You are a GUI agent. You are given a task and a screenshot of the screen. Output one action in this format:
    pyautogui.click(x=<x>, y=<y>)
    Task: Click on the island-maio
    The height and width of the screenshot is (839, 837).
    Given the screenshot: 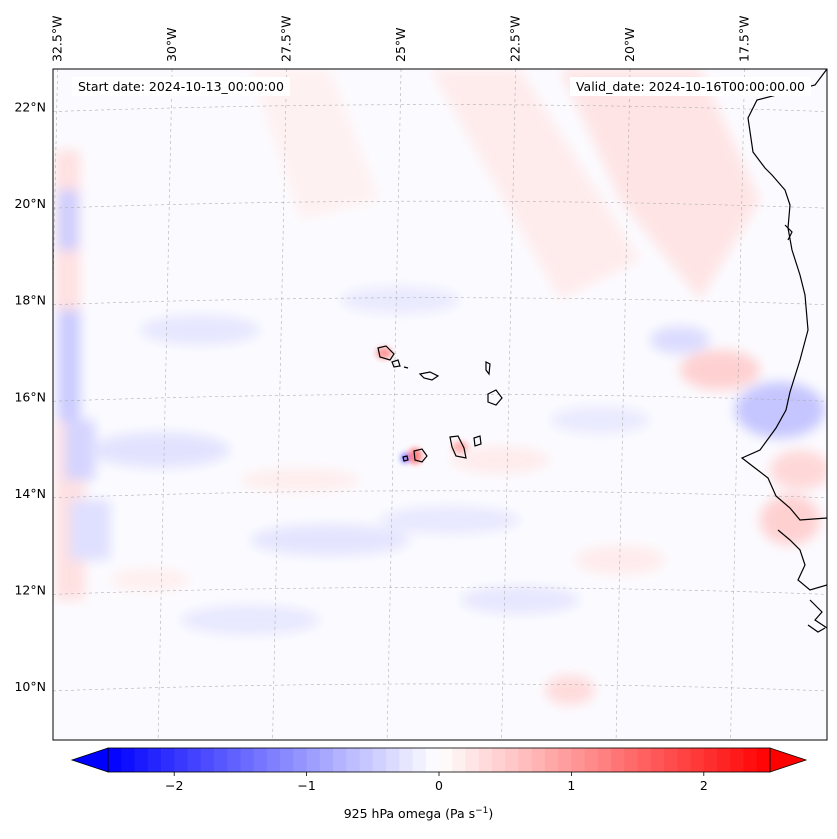 What is the action you would take?
    pyautogui.click(x=477, y=441)
    